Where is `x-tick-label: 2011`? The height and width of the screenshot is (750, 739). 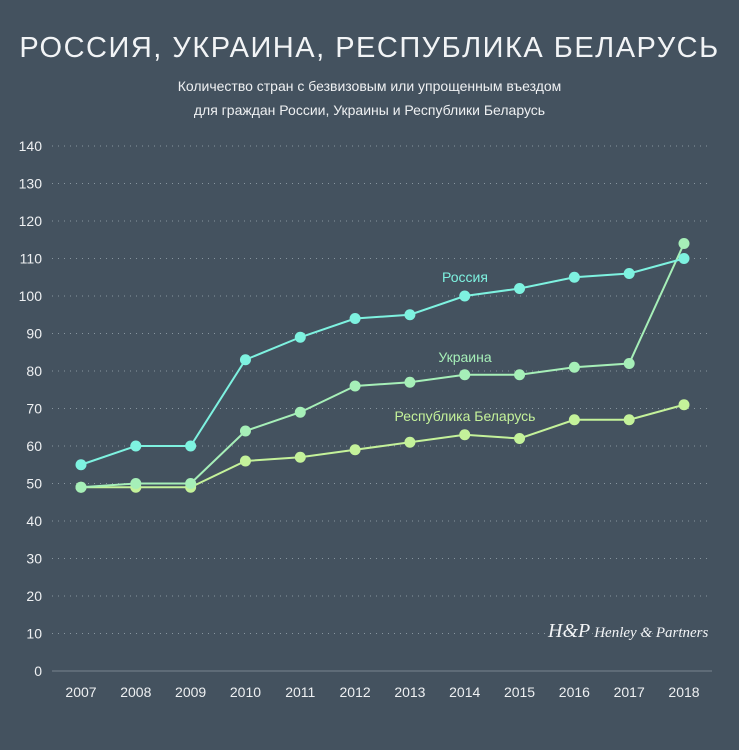
x-tick-label: 2011 is located at coordinates (300, 692).